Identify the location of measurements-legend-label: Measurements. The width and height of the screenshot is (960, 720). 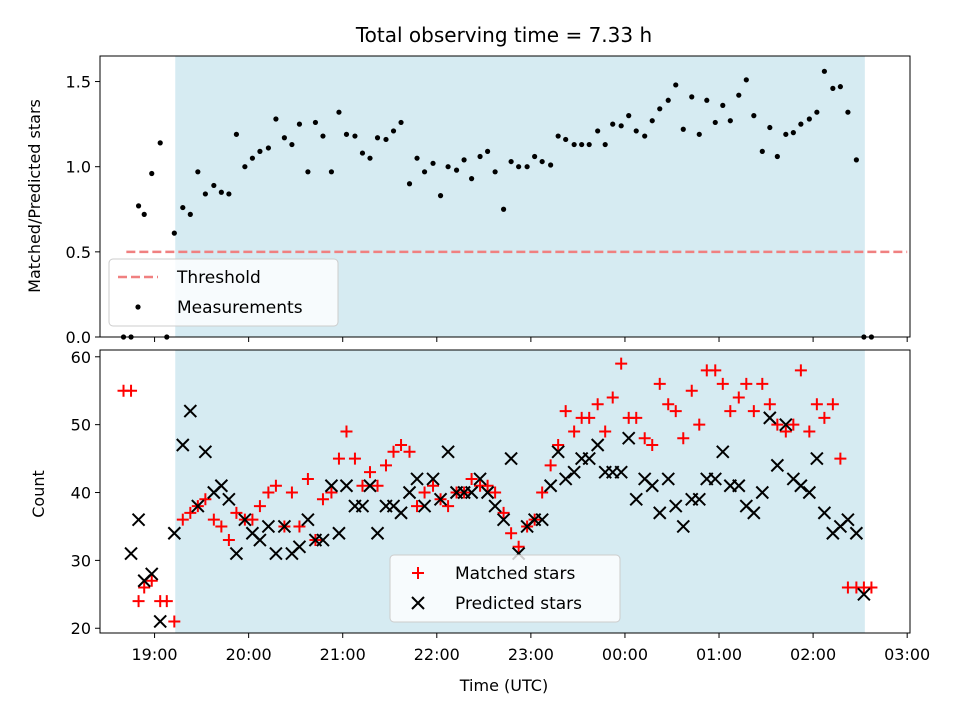
(240, 308).